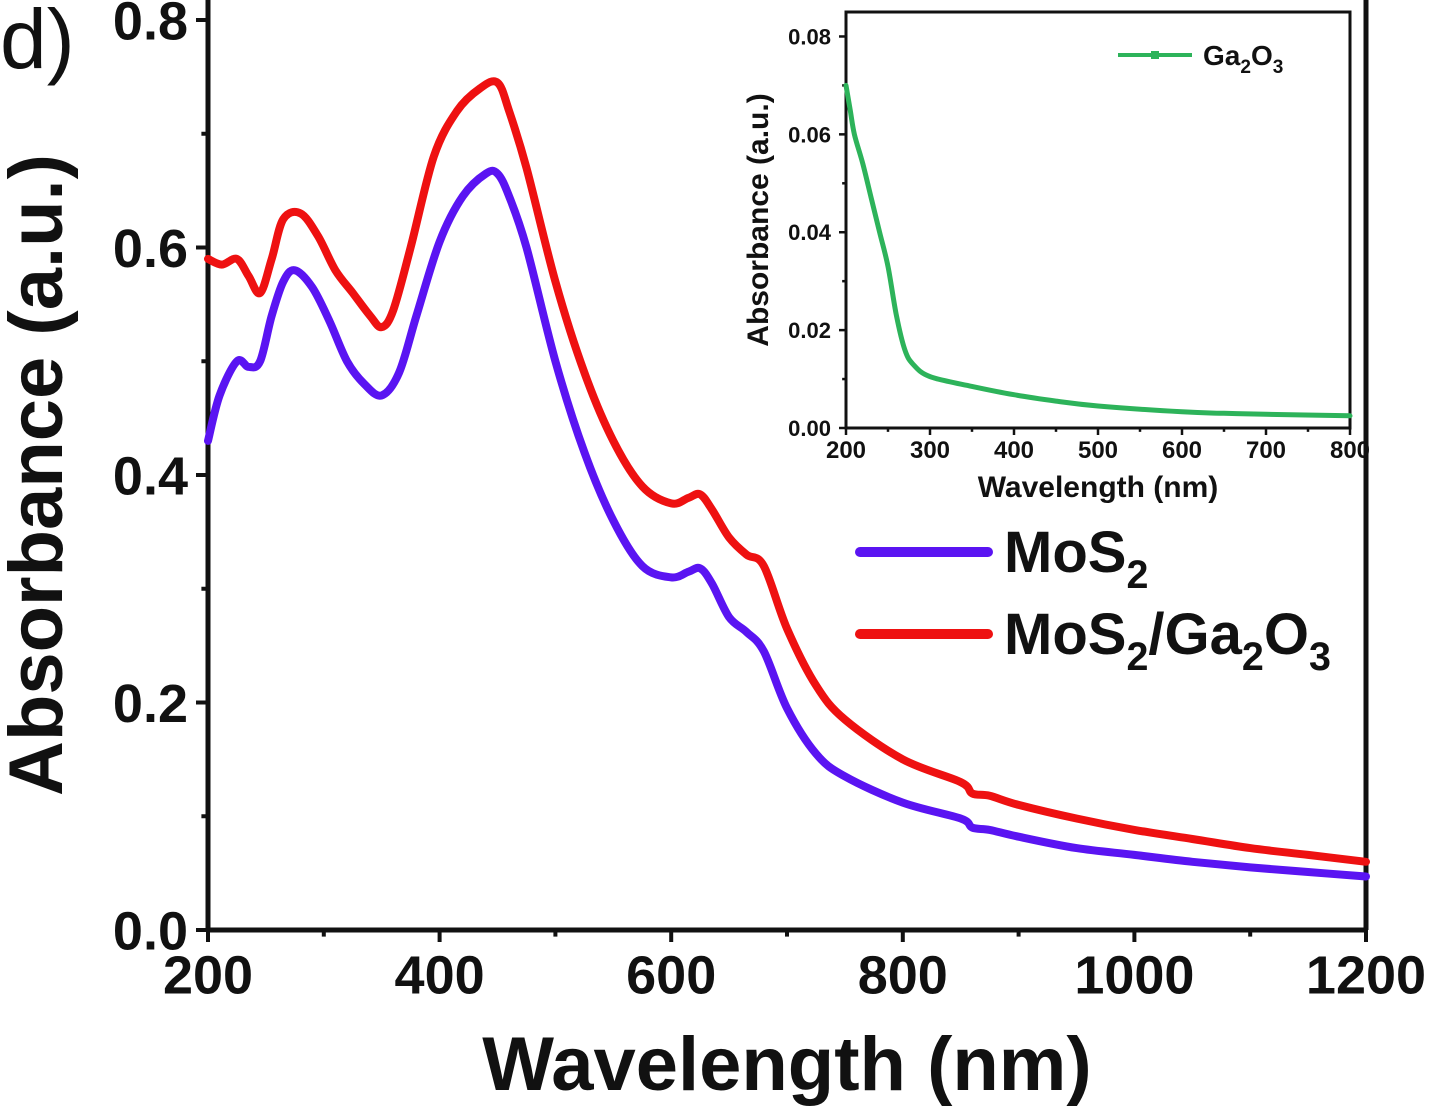 This screenshot has height=1111, width=1434. Describe the element at coordinates (1155, 55) in the screenshot. I see `inset-legend-marker` at that location.